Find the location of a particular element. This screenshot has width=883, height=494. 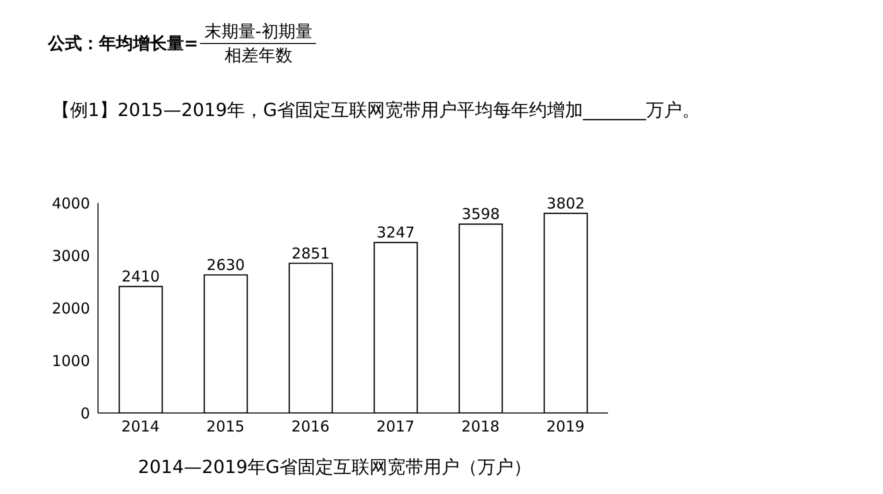

y-tick-label: 1000 is located at coordinates (71, 361).